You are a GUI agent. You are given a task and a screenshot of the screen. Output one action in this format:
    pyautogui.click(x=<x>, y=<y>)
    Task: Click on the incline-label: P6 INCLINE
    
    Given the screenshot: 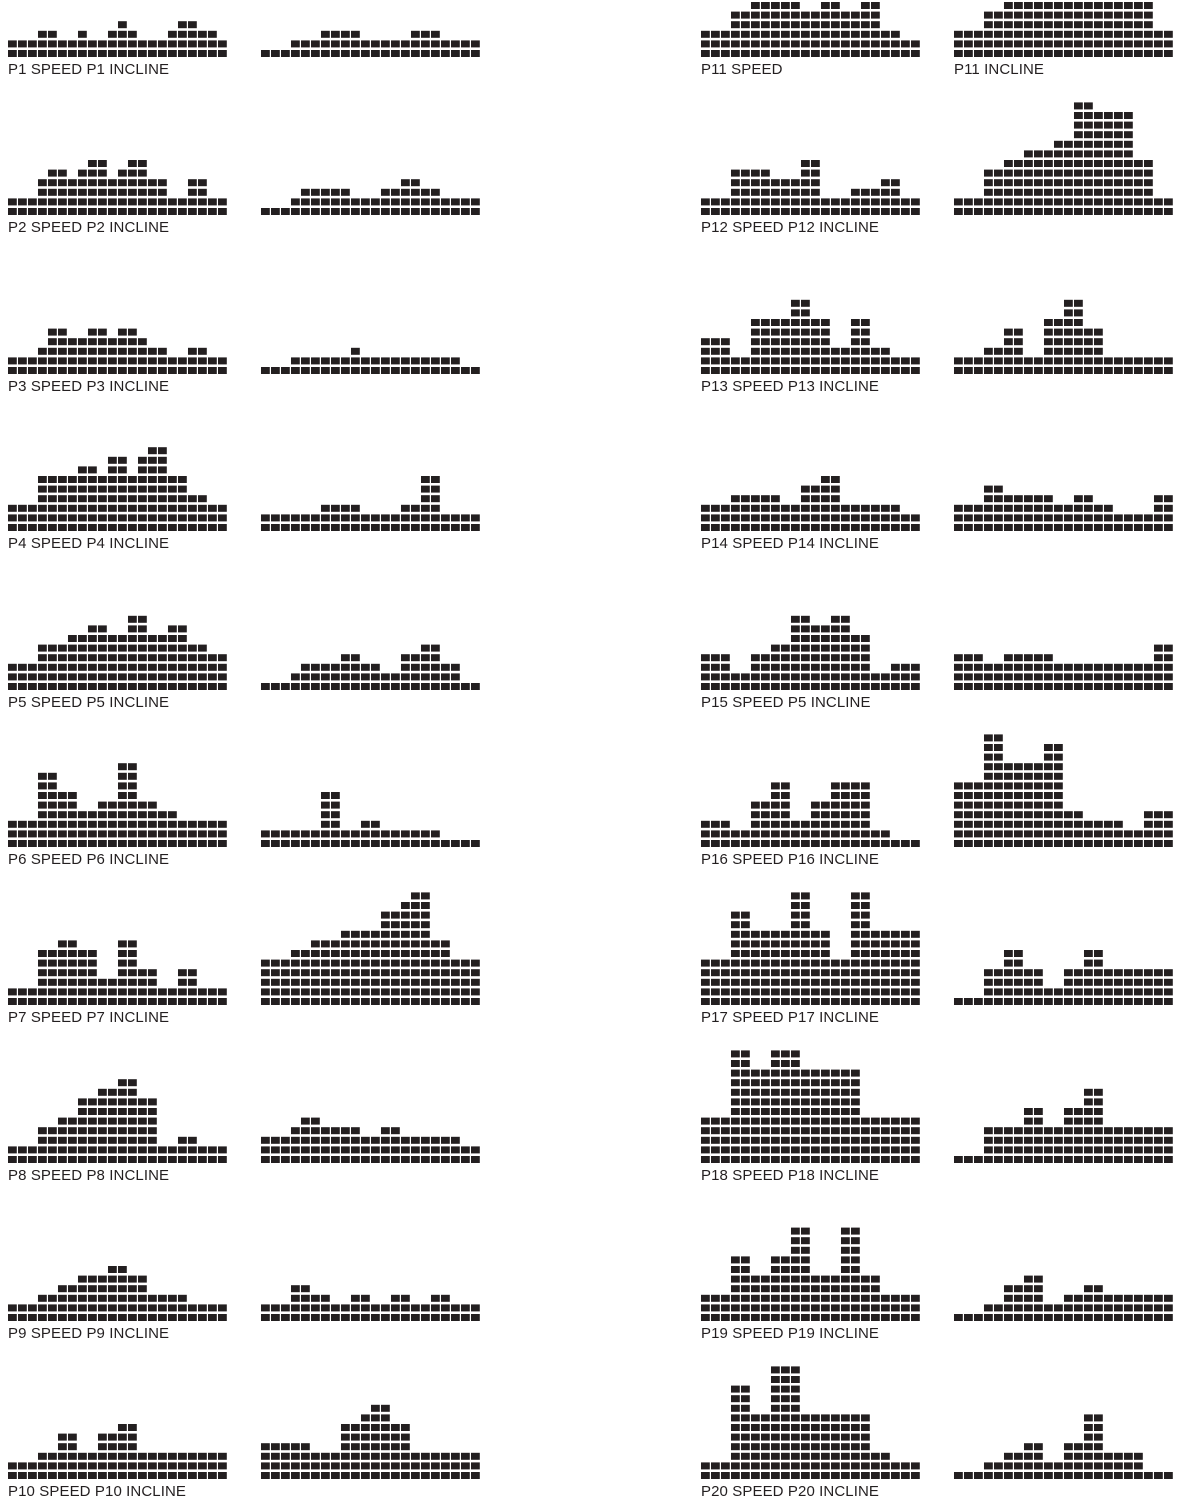 What is the action you would take?
    pyautogui.click(x=128, y=859)
    